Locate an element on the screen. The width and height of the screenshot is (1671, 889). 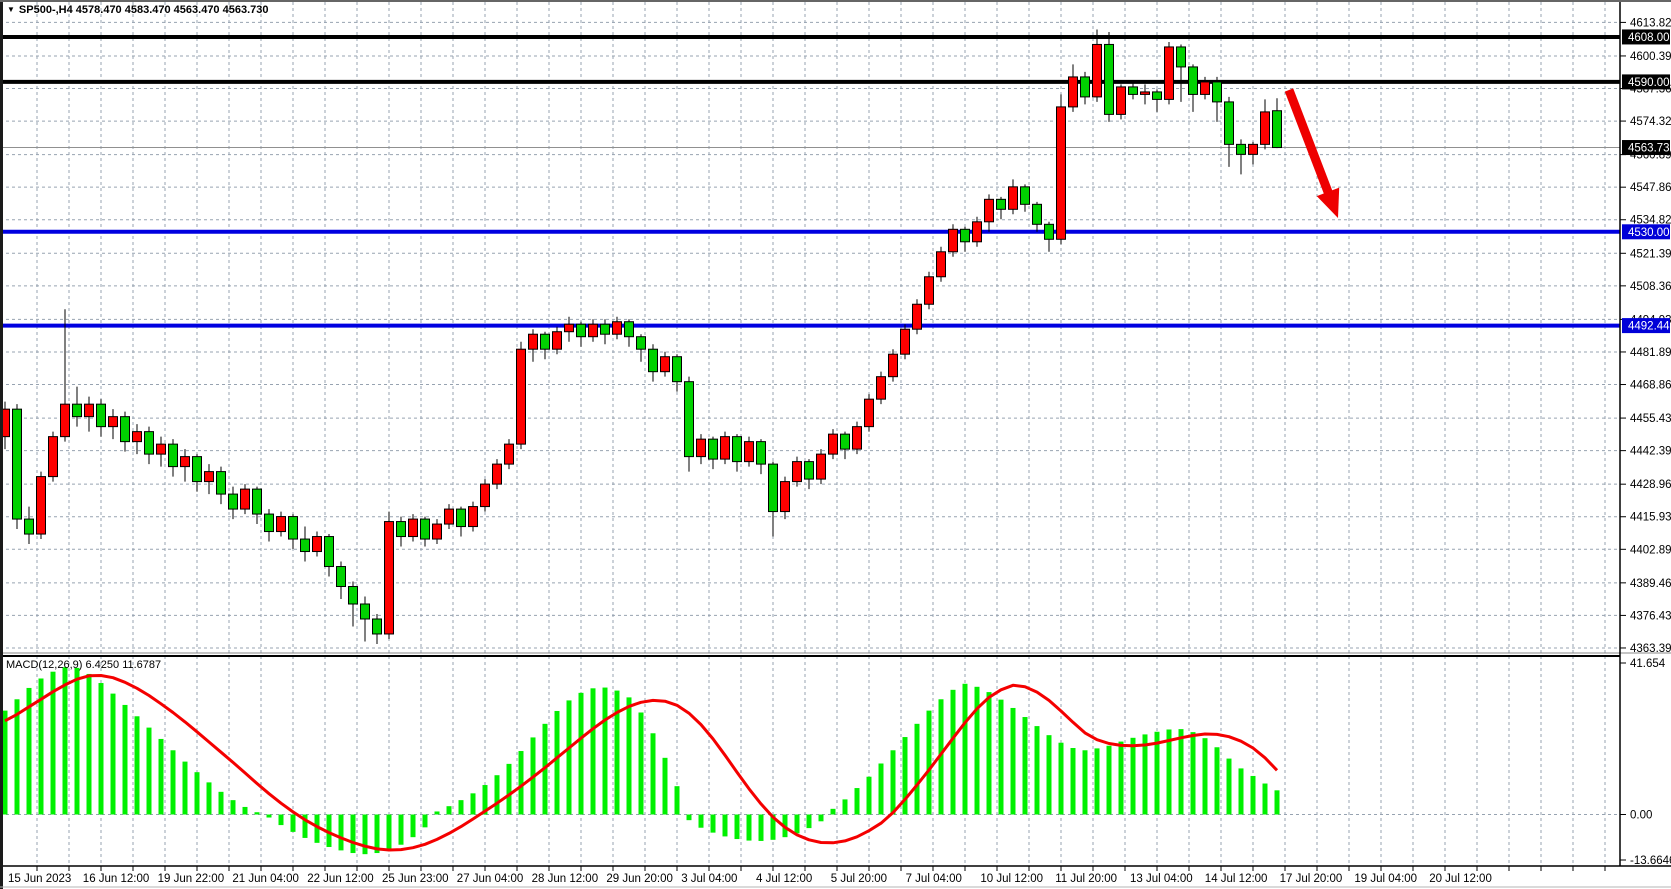
time-axis-label: 3 Jul 04:00 is located at coordinates (709, 879).